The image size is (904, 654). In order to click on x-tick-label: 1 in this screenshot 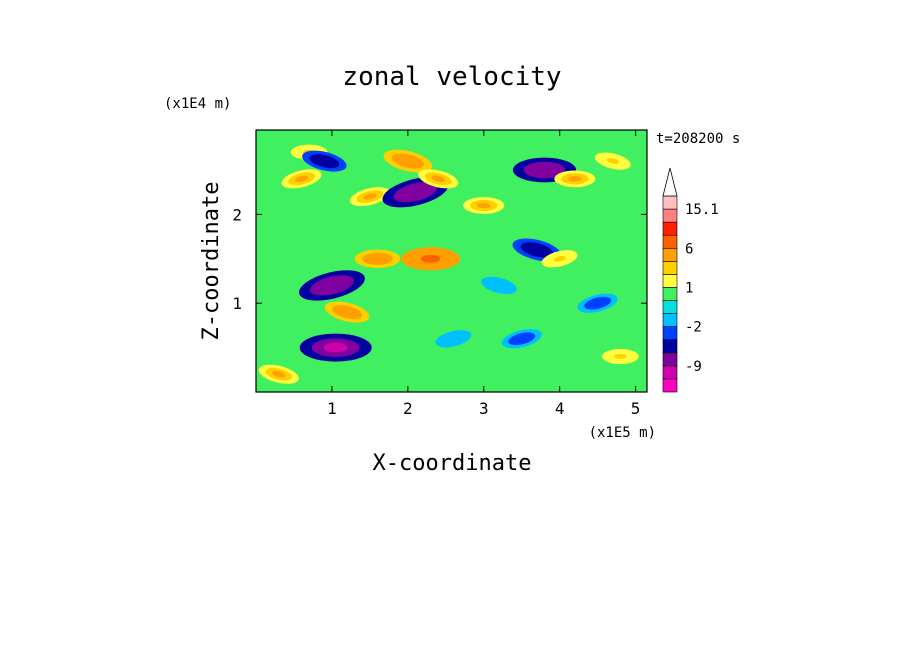, I will do `click(332, 408)`.